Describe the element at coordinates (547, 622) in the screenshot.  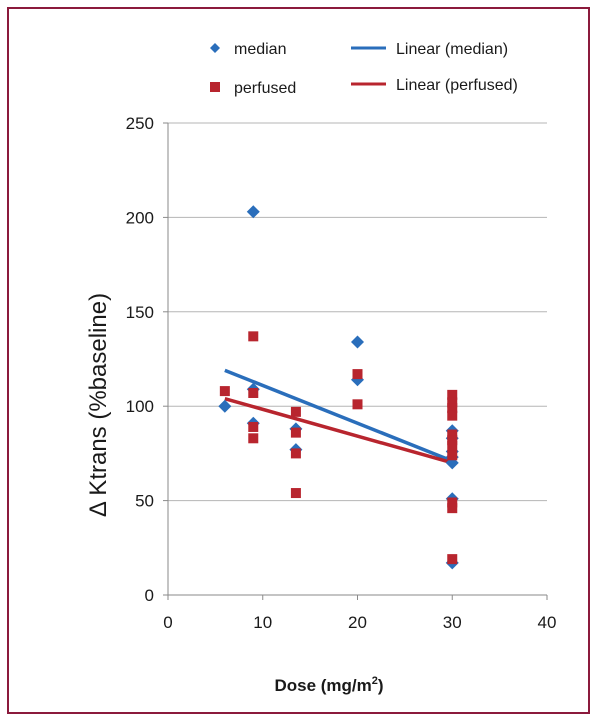
I see `x-tick-label: 40` at that location.